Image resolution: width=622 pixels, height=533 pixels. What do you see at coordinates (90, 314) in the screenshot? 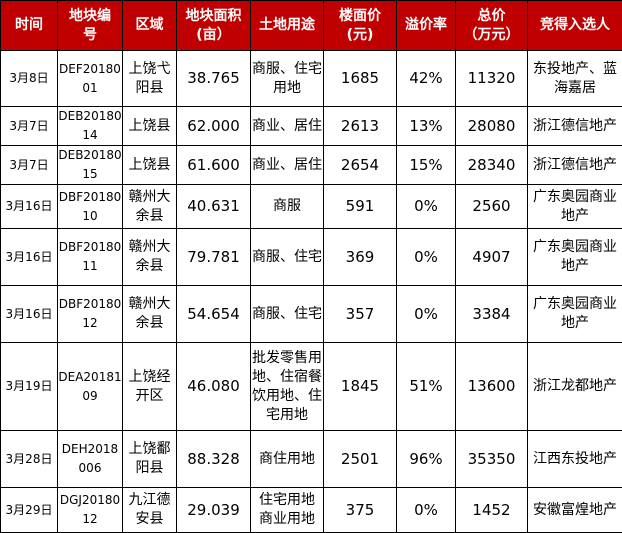
I see `cell-code: DBF20180 12` at bounding box center [90, 314].